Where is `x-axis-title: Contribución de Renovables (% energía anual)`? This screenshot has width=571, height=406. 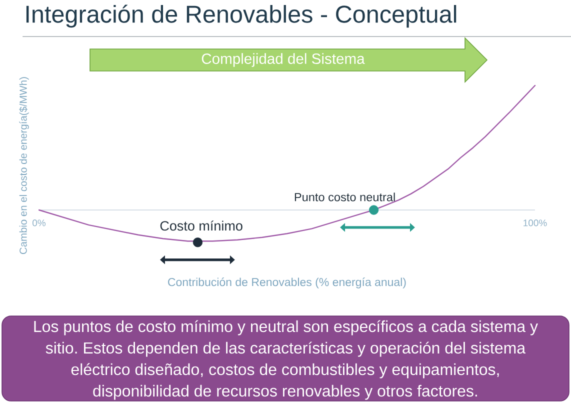
x-axis-title: Contribución de Renovables (% energía anual) is located at coordinates (287, 283).